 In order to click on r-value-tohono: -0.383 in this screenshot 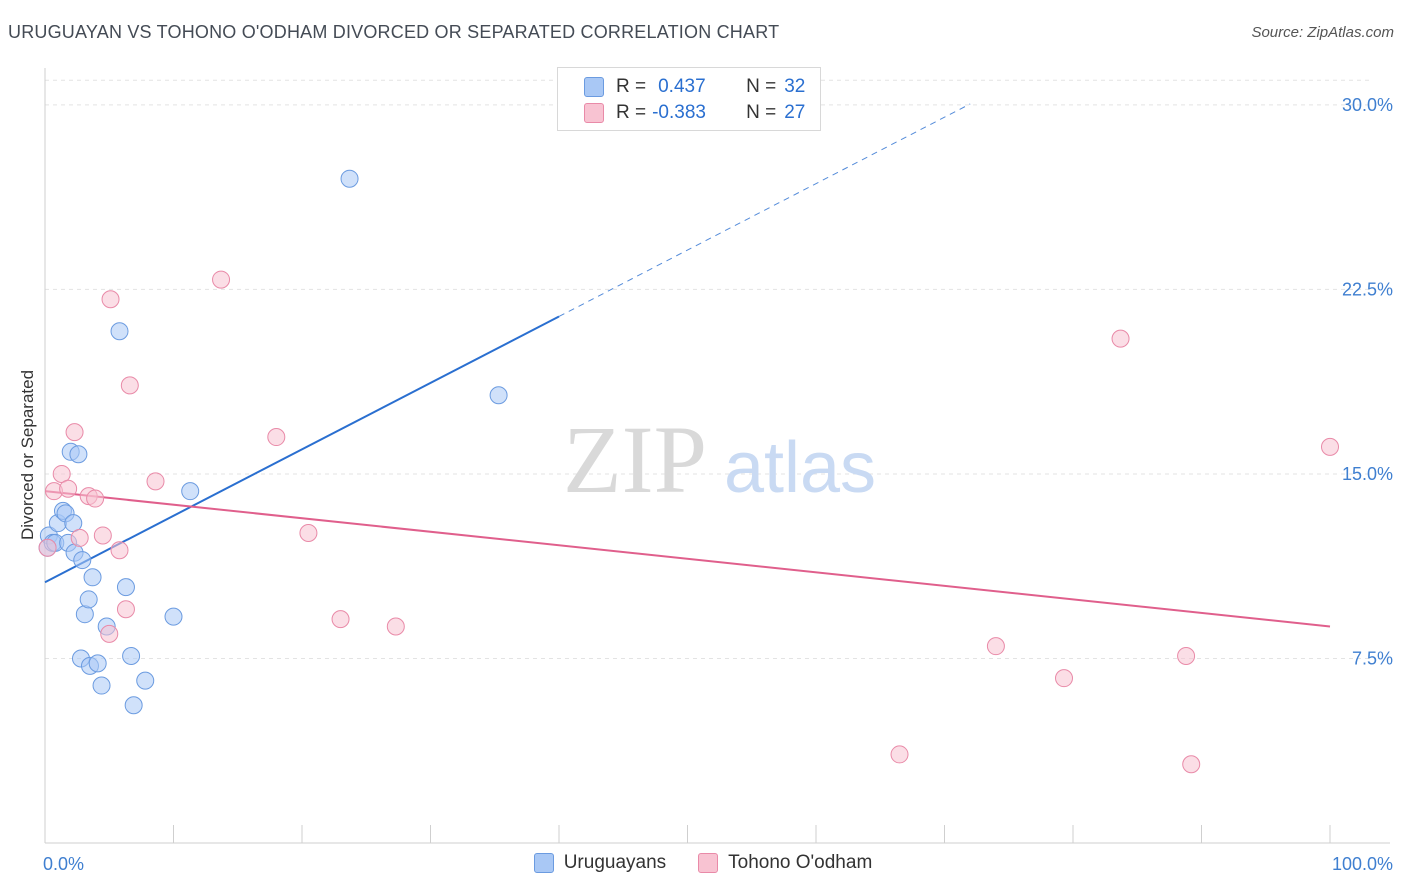, I will do `click(679, 112)`.